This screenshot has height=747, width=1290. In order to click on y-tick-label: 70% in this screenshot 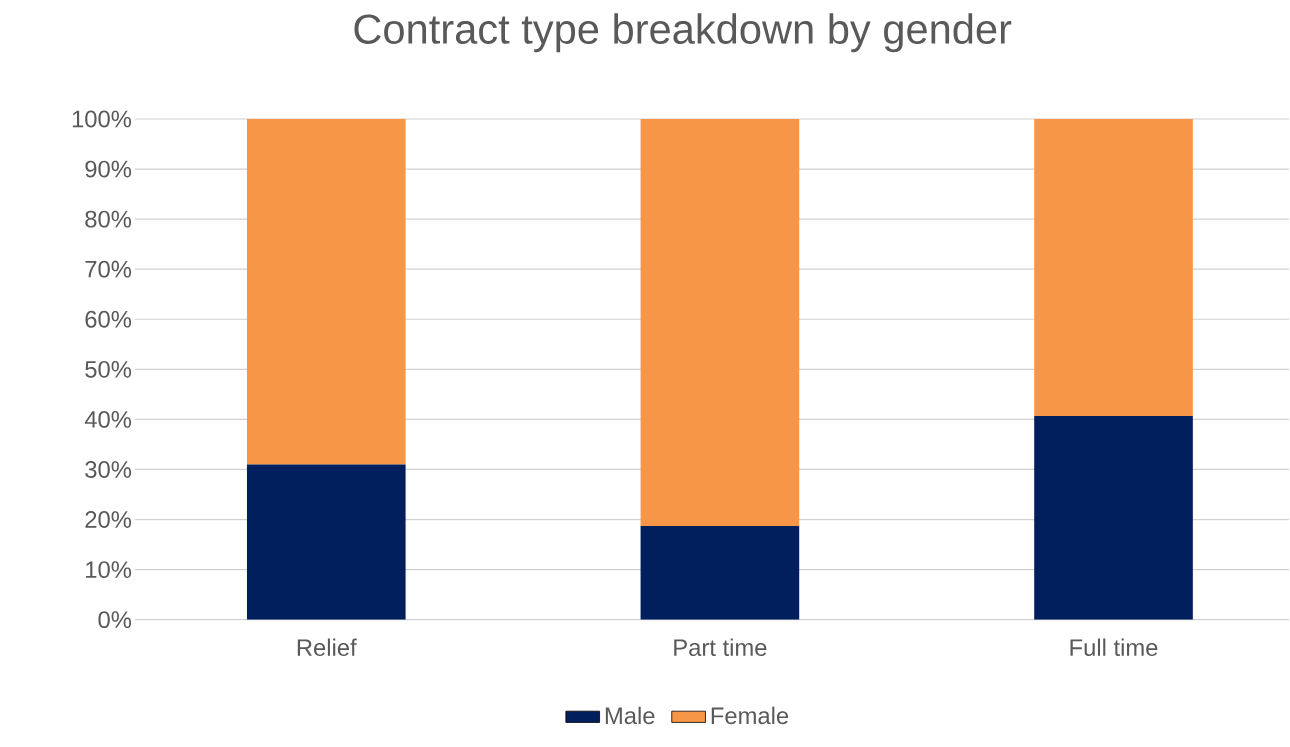, I will do `click(108, 269)`.